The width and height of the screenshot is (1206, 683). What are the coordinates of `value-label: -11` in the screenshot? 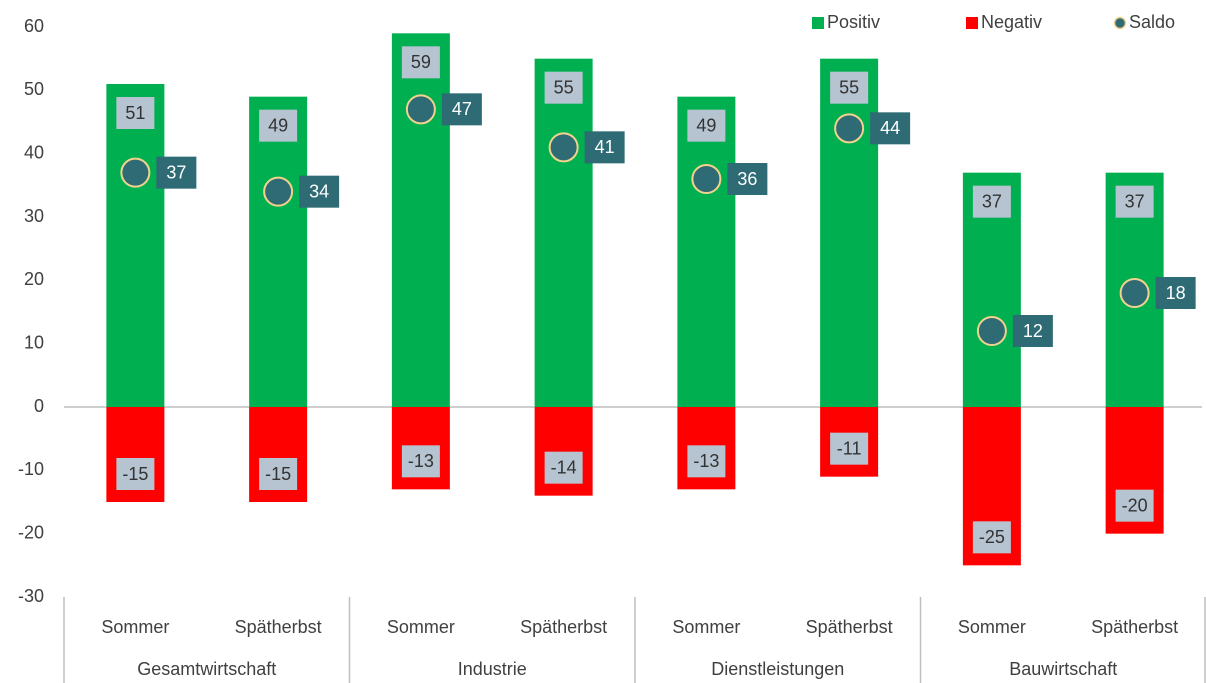 It's located at (849, 448).